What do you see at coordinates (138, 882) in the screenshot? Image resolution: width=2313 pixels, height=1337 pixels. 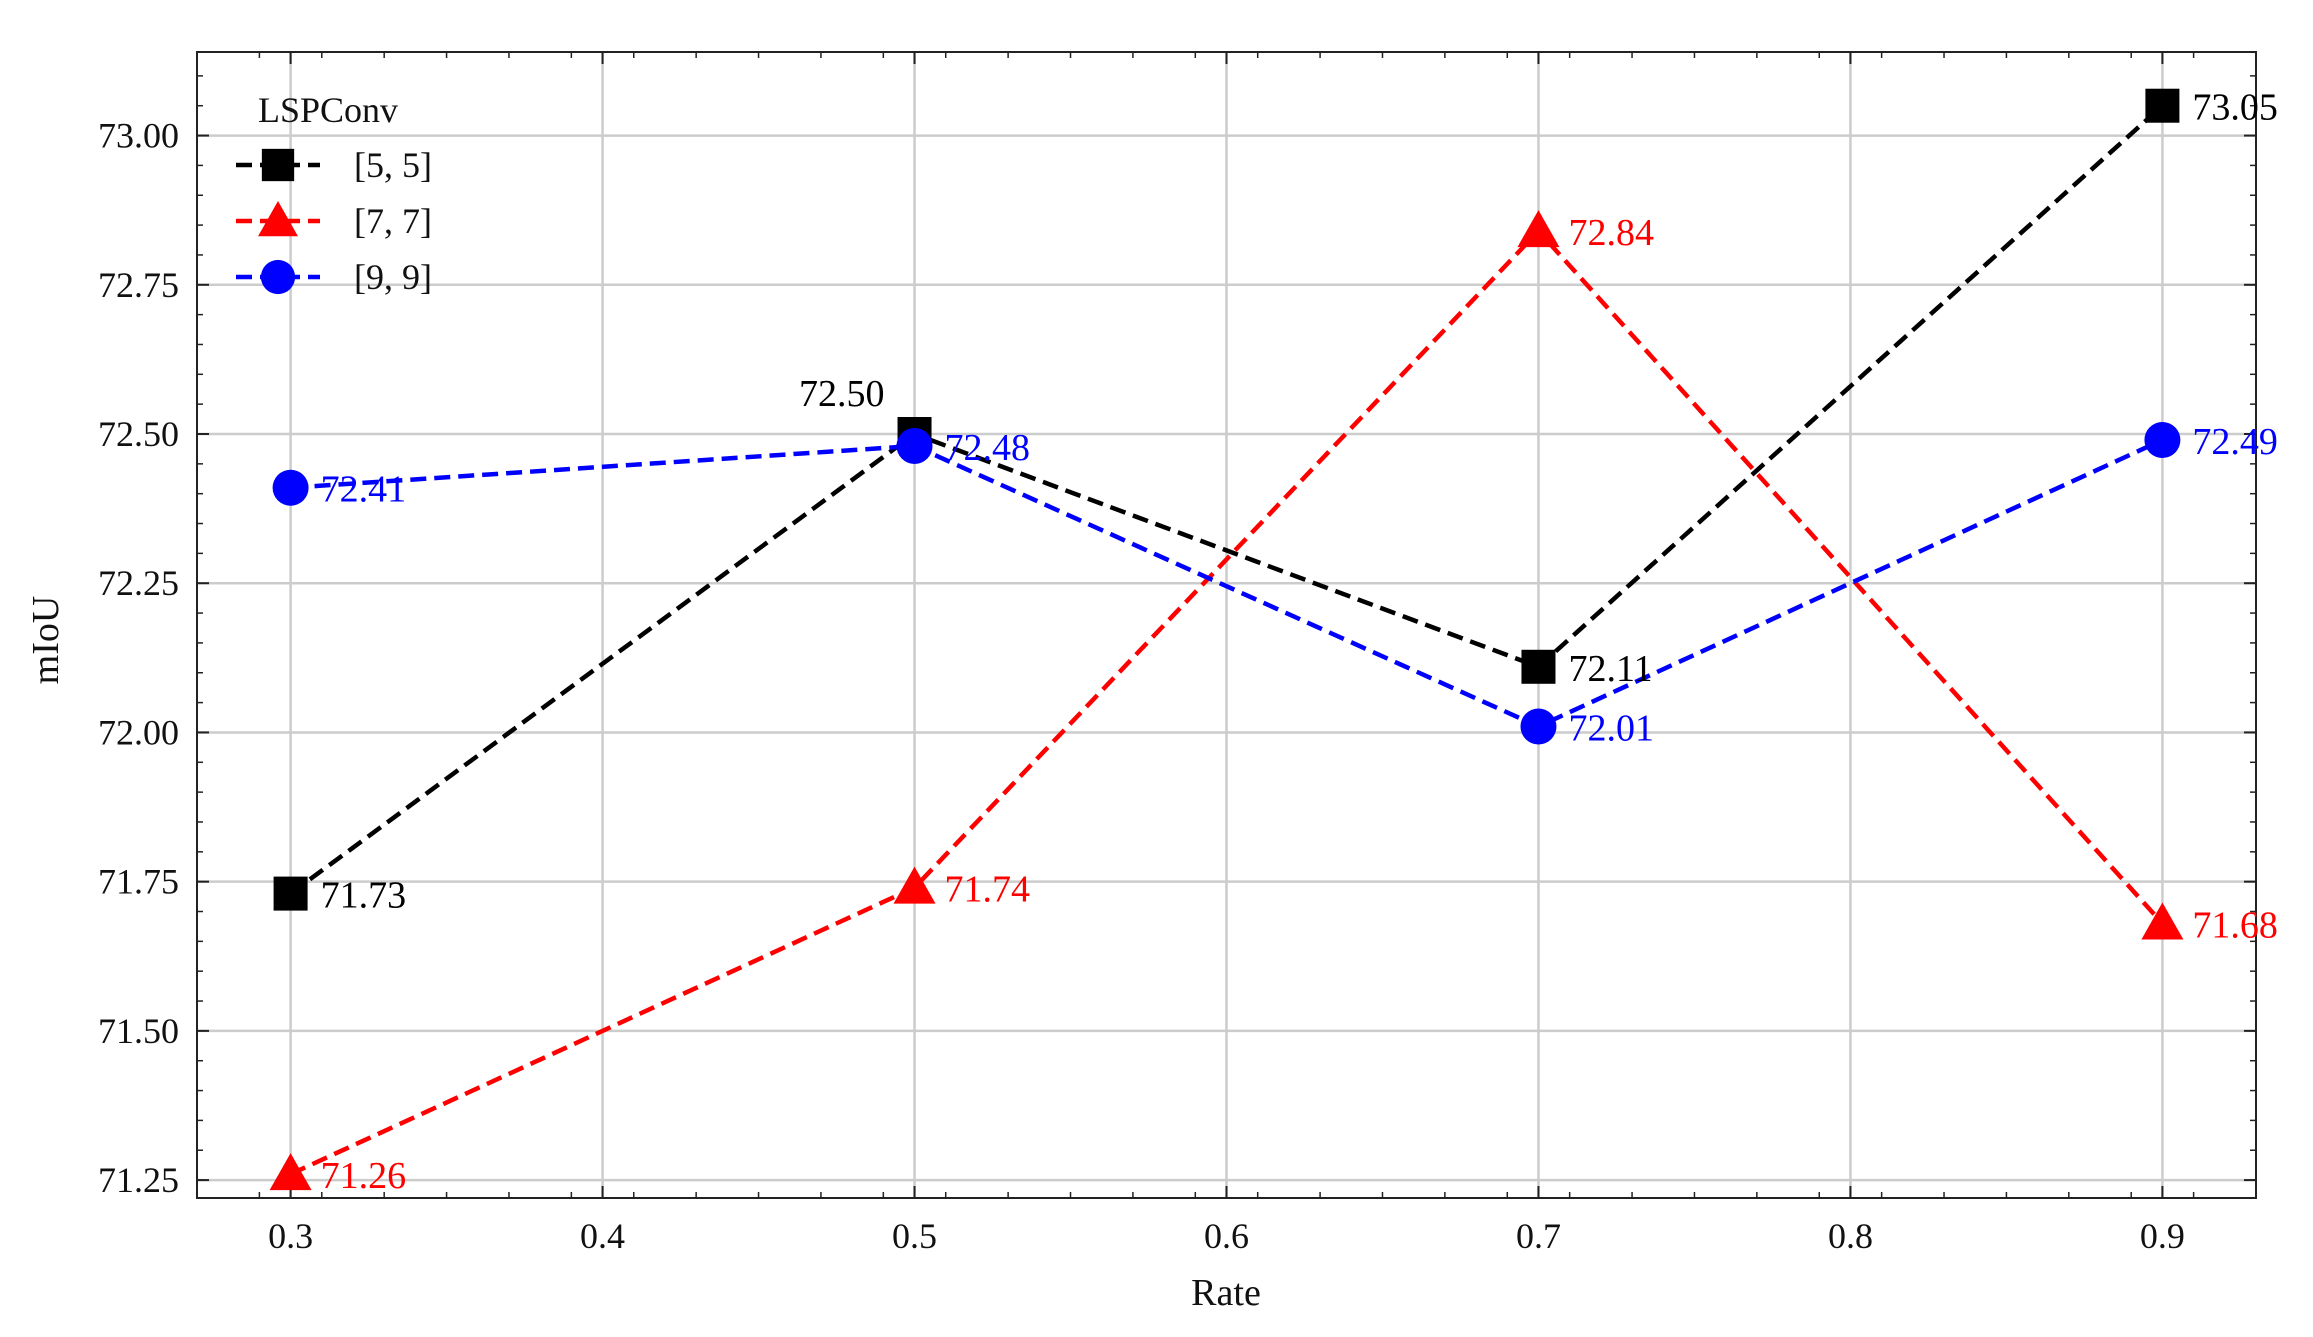 I see `y-tick-label: 71.75` at bounding box center [138, 882].